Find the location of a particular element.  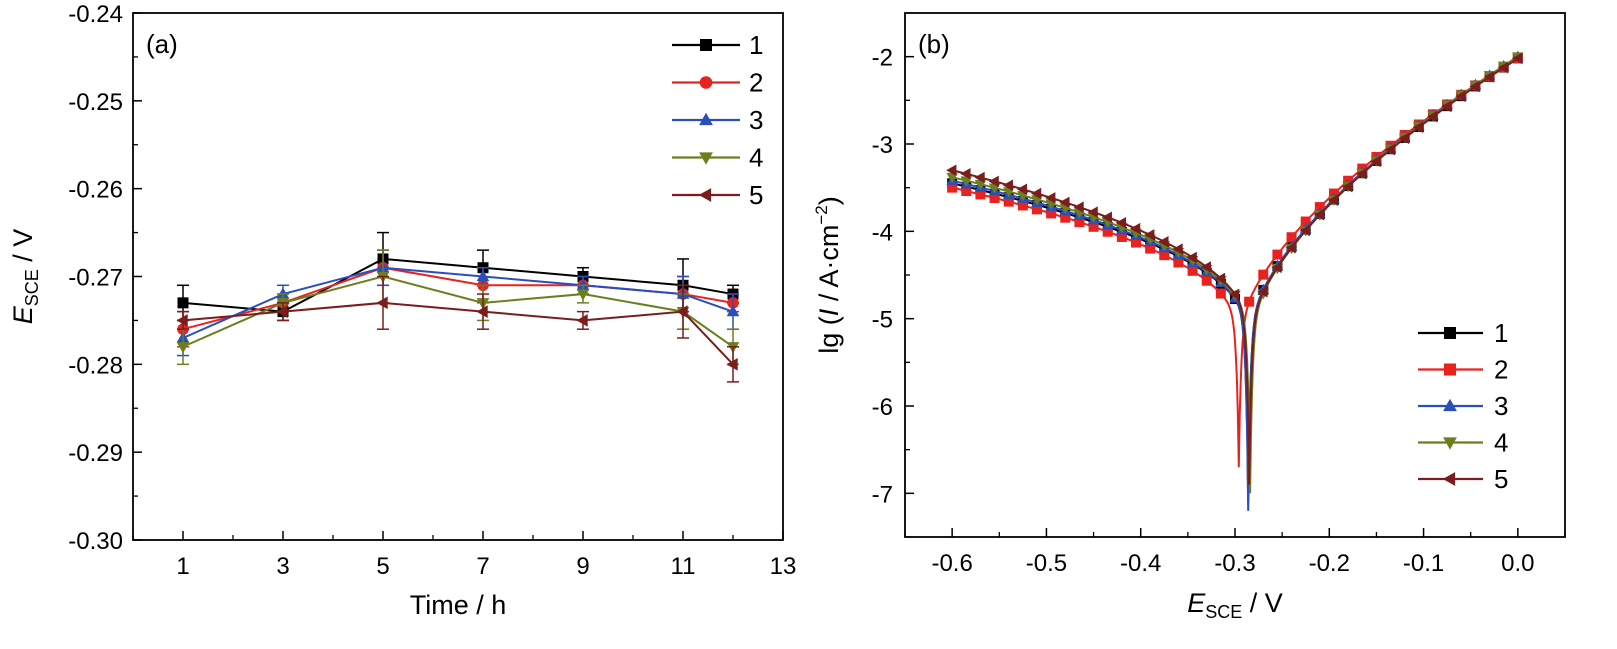

x-tick-label-b: -0.3 is located at coordinates (1234, 563).